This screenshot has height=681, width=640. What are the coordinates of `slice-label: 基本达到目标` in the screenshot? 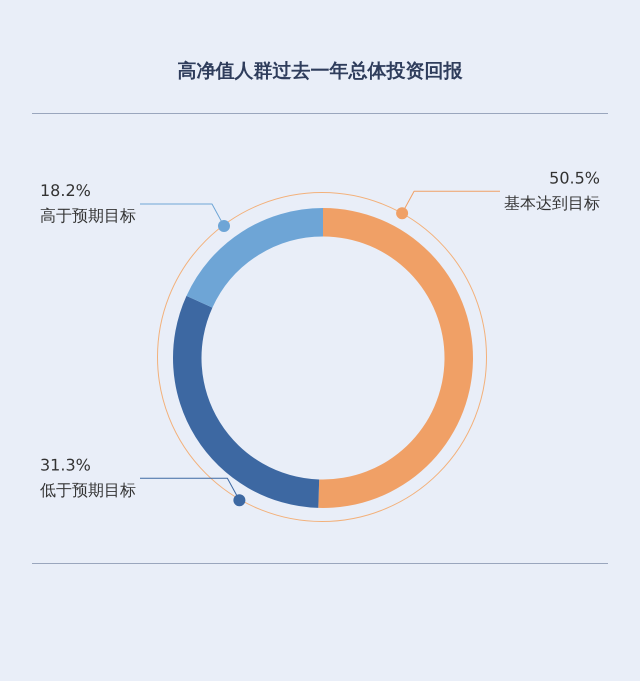 It's located at (552, 202).